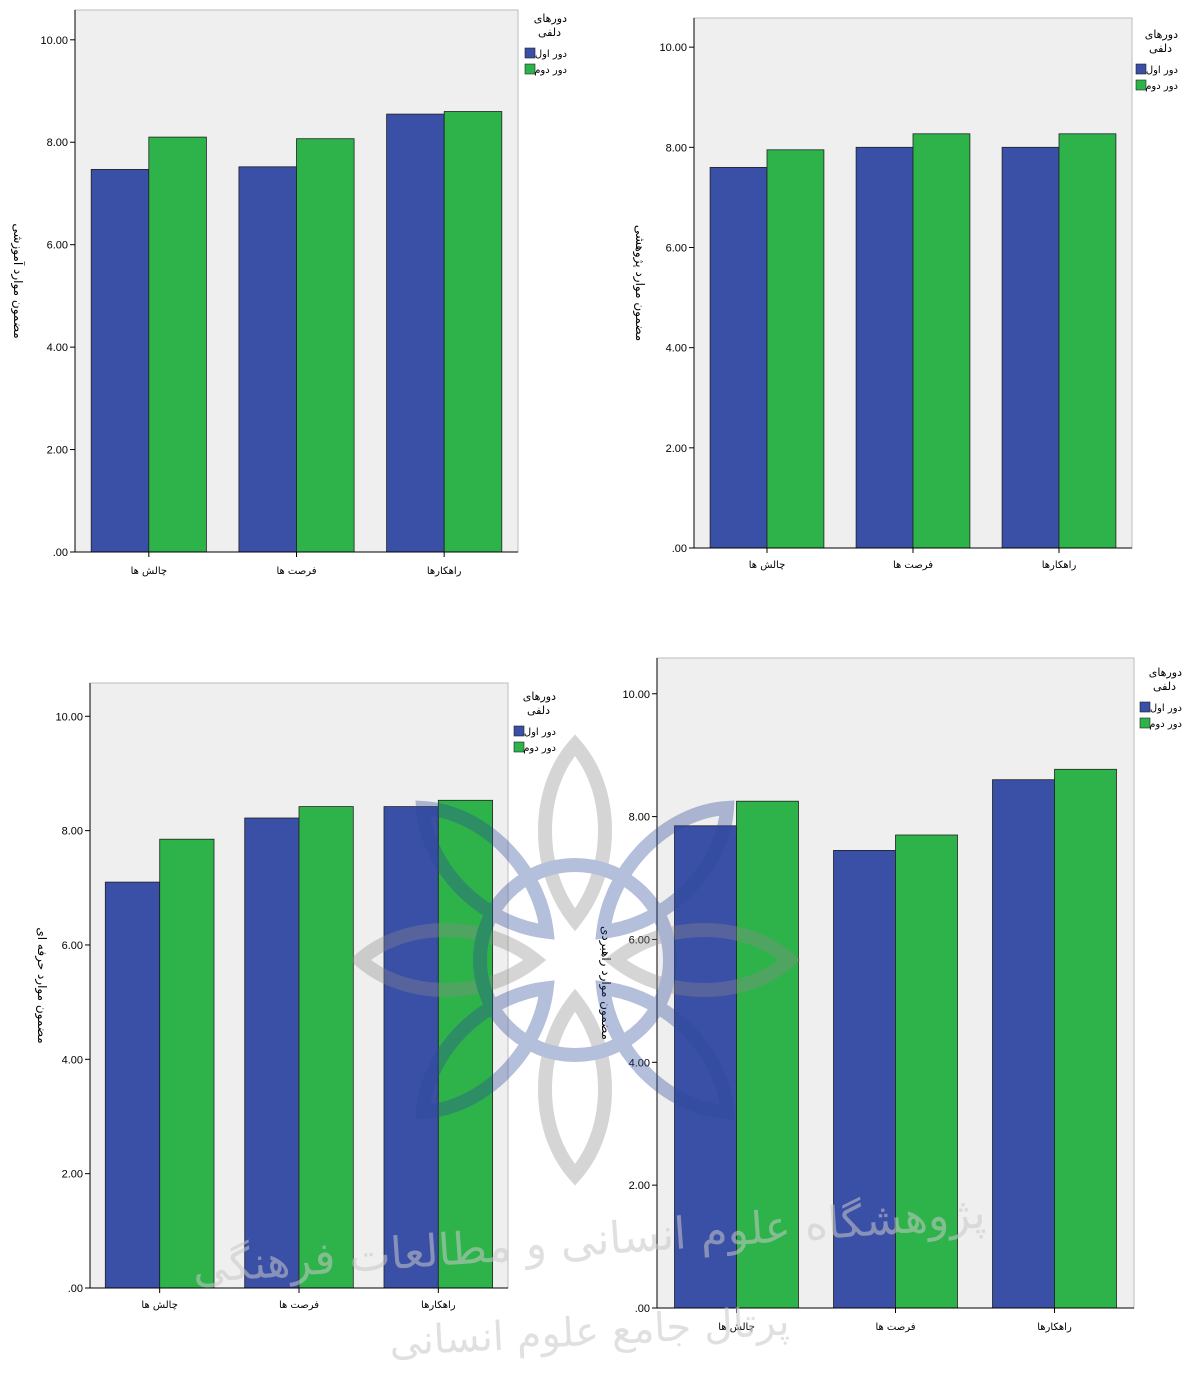  I want to click on y-axis-label: مضمون موارد راهبردی, so click(605, 983).